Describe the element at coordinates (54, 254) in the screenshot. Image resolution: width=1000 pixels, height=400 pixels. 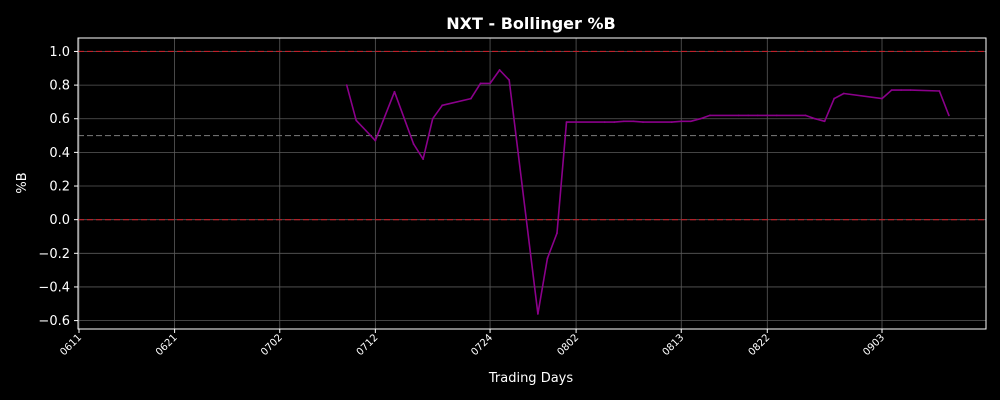
I see `y-tick-label: −0.2` at that location.